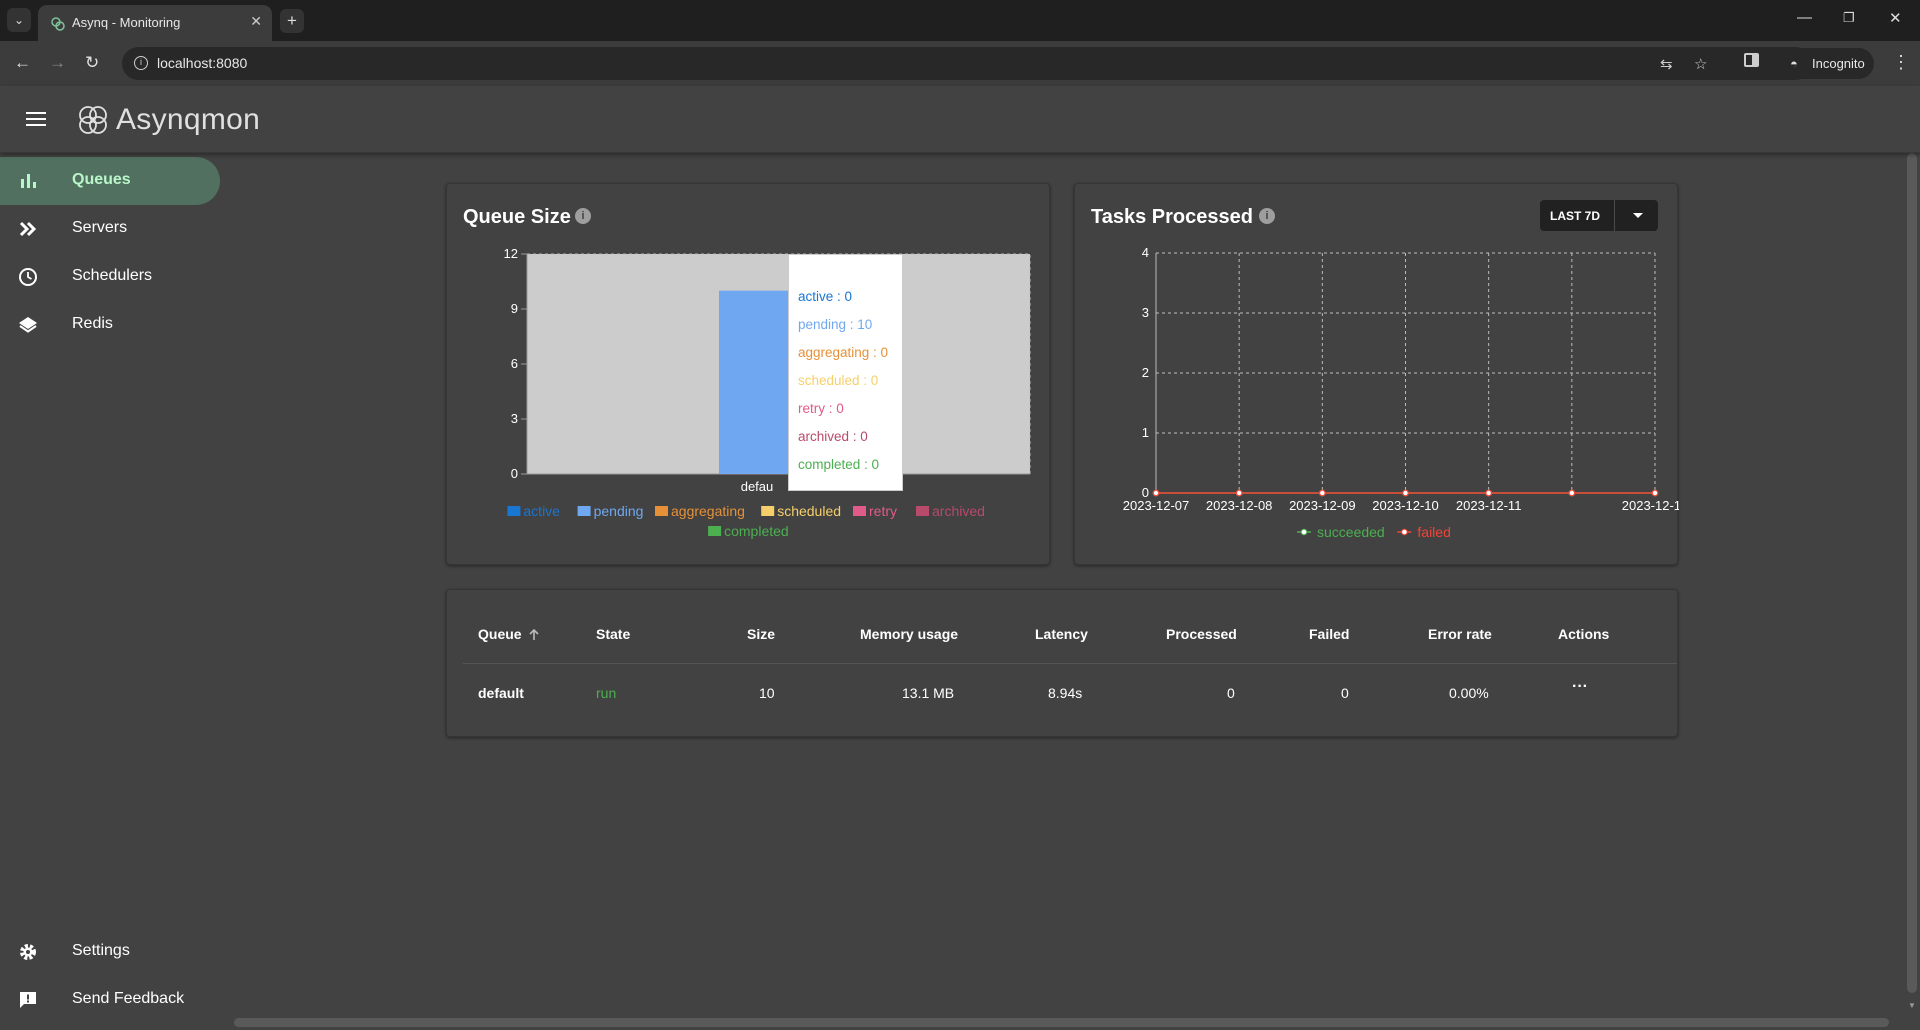  I want to click on legend-label-pending: pending, so click(619, 511).